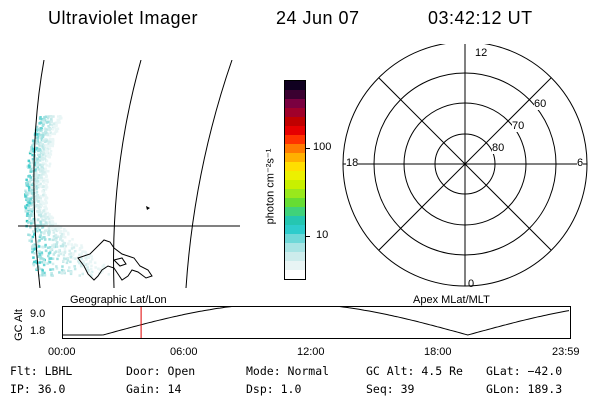  I want to click on mlt-label-0: 0, so click(471, 284).